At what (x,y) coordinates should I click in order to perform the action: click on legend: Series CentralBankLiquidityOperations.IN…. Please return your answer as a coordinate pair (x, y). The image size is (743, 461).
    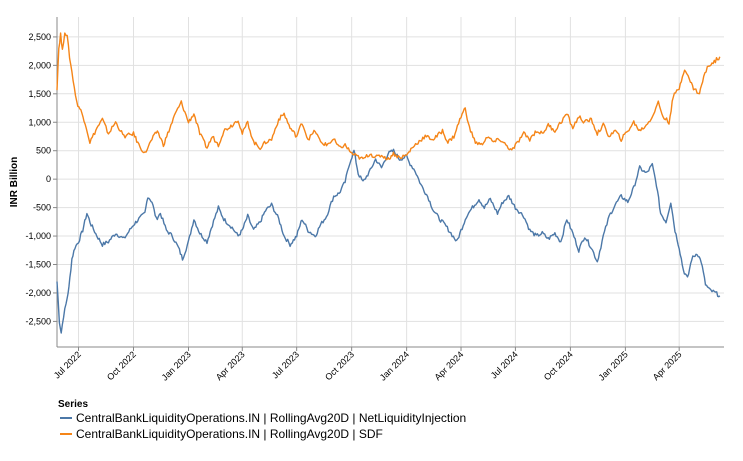
    Looking at the image, I should click on (262, 420).